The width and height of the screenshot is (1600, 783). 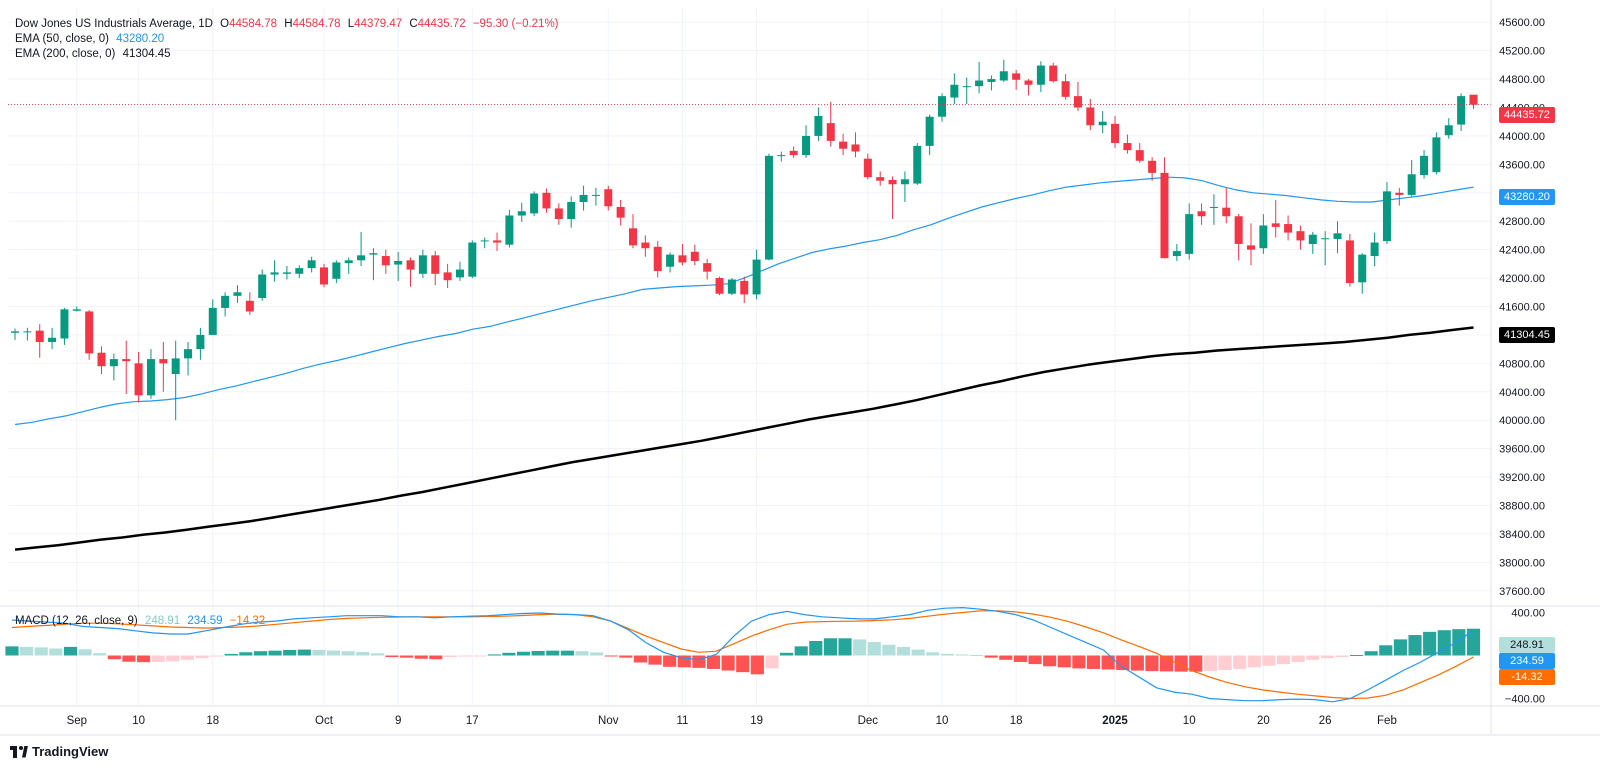 I want to click on macd-line, so click(x=742, y=654).